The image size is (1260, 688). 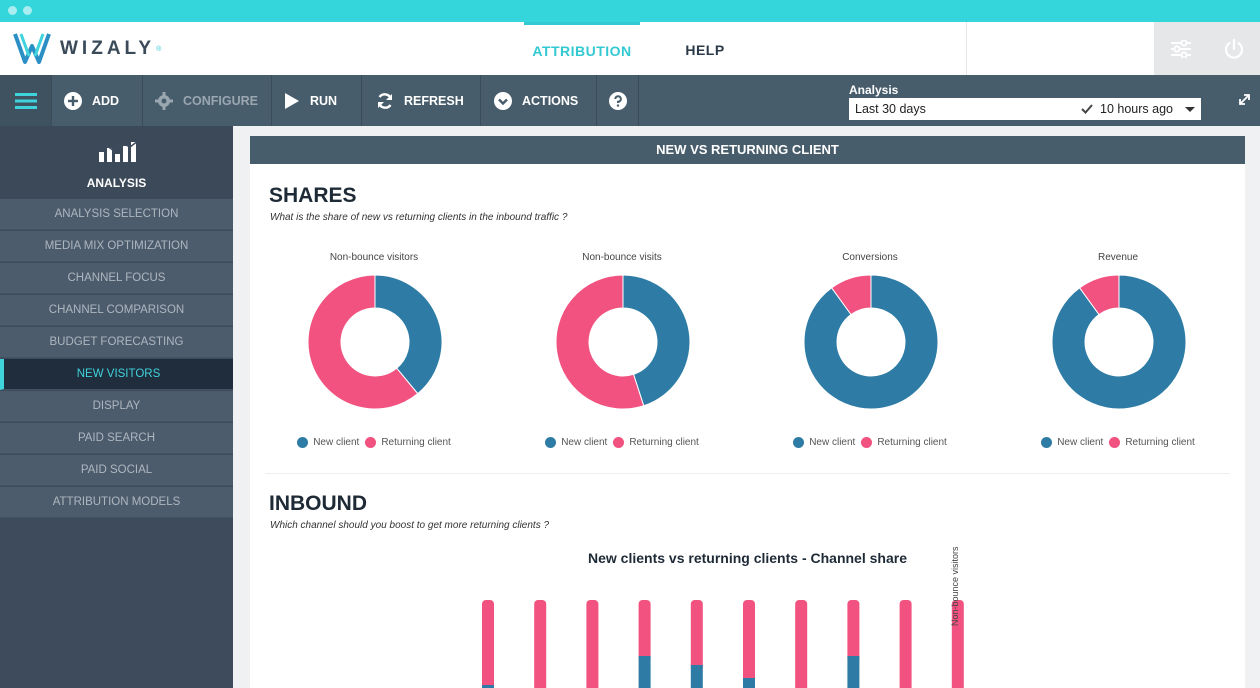 I want to click on wizaly-logo-icon, so click(x=32, y=48).